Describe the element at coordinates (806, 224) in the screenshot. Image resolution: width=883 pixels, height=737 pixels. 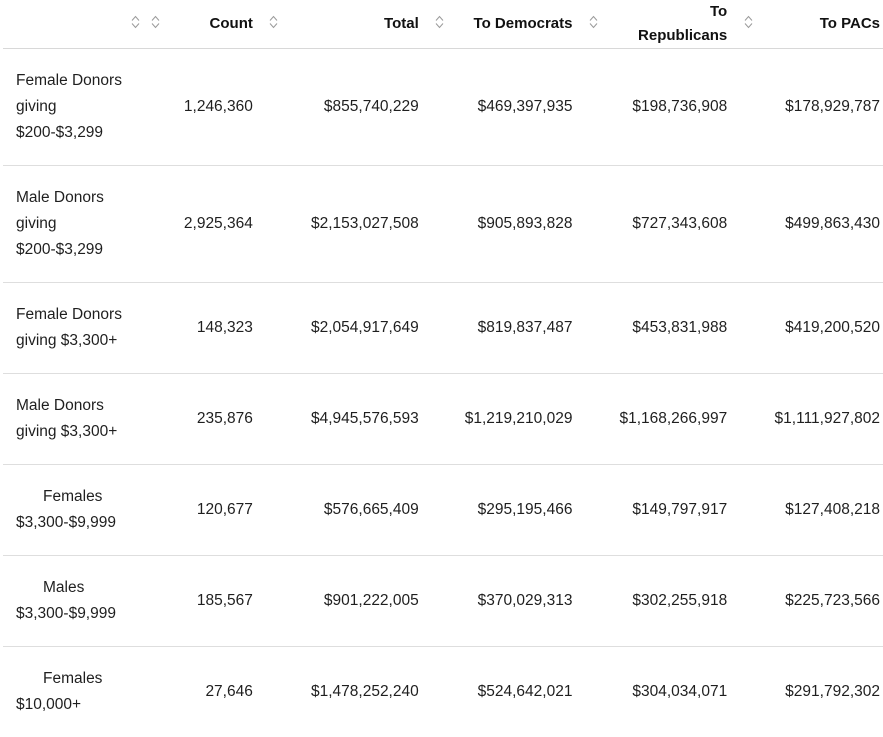
I see `pacs-cell: $499,863,430` at that location.